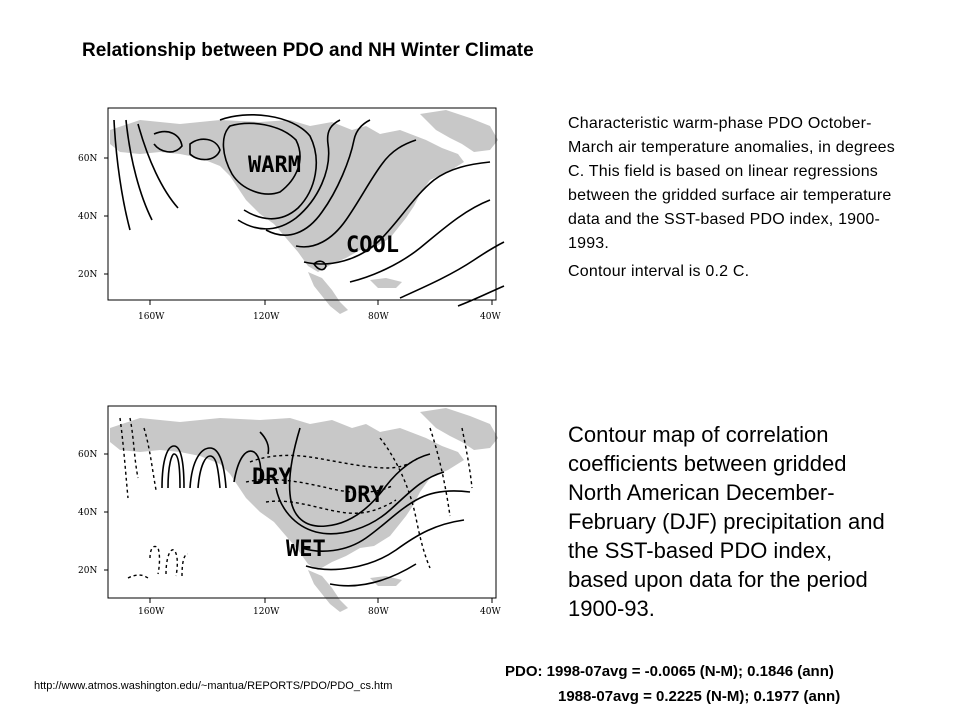 The height and width of the screenshot is (720, 960). What do you see at coordinates (364, 495) in the screenshot?
I see `label-dry-east: DRY` at bounding box center [364, 495].